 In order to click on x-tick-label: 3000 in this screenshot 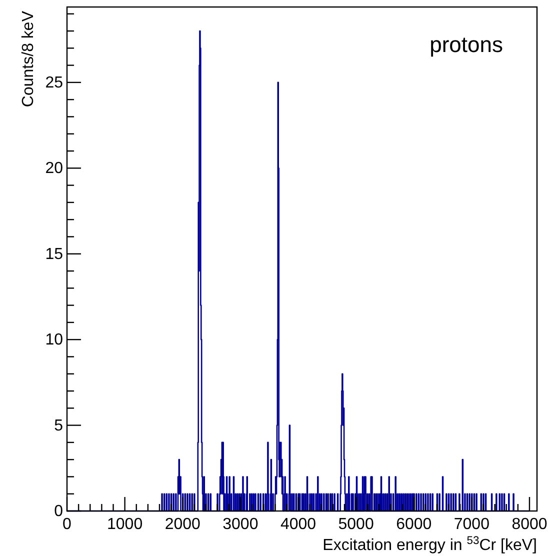, I will do `click(240, 524)`.